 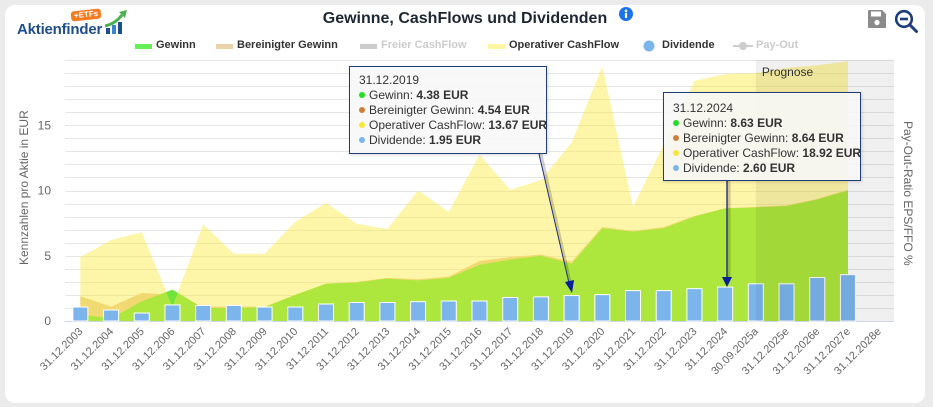 I want to click on save-icon, so click(x=877, y=19).